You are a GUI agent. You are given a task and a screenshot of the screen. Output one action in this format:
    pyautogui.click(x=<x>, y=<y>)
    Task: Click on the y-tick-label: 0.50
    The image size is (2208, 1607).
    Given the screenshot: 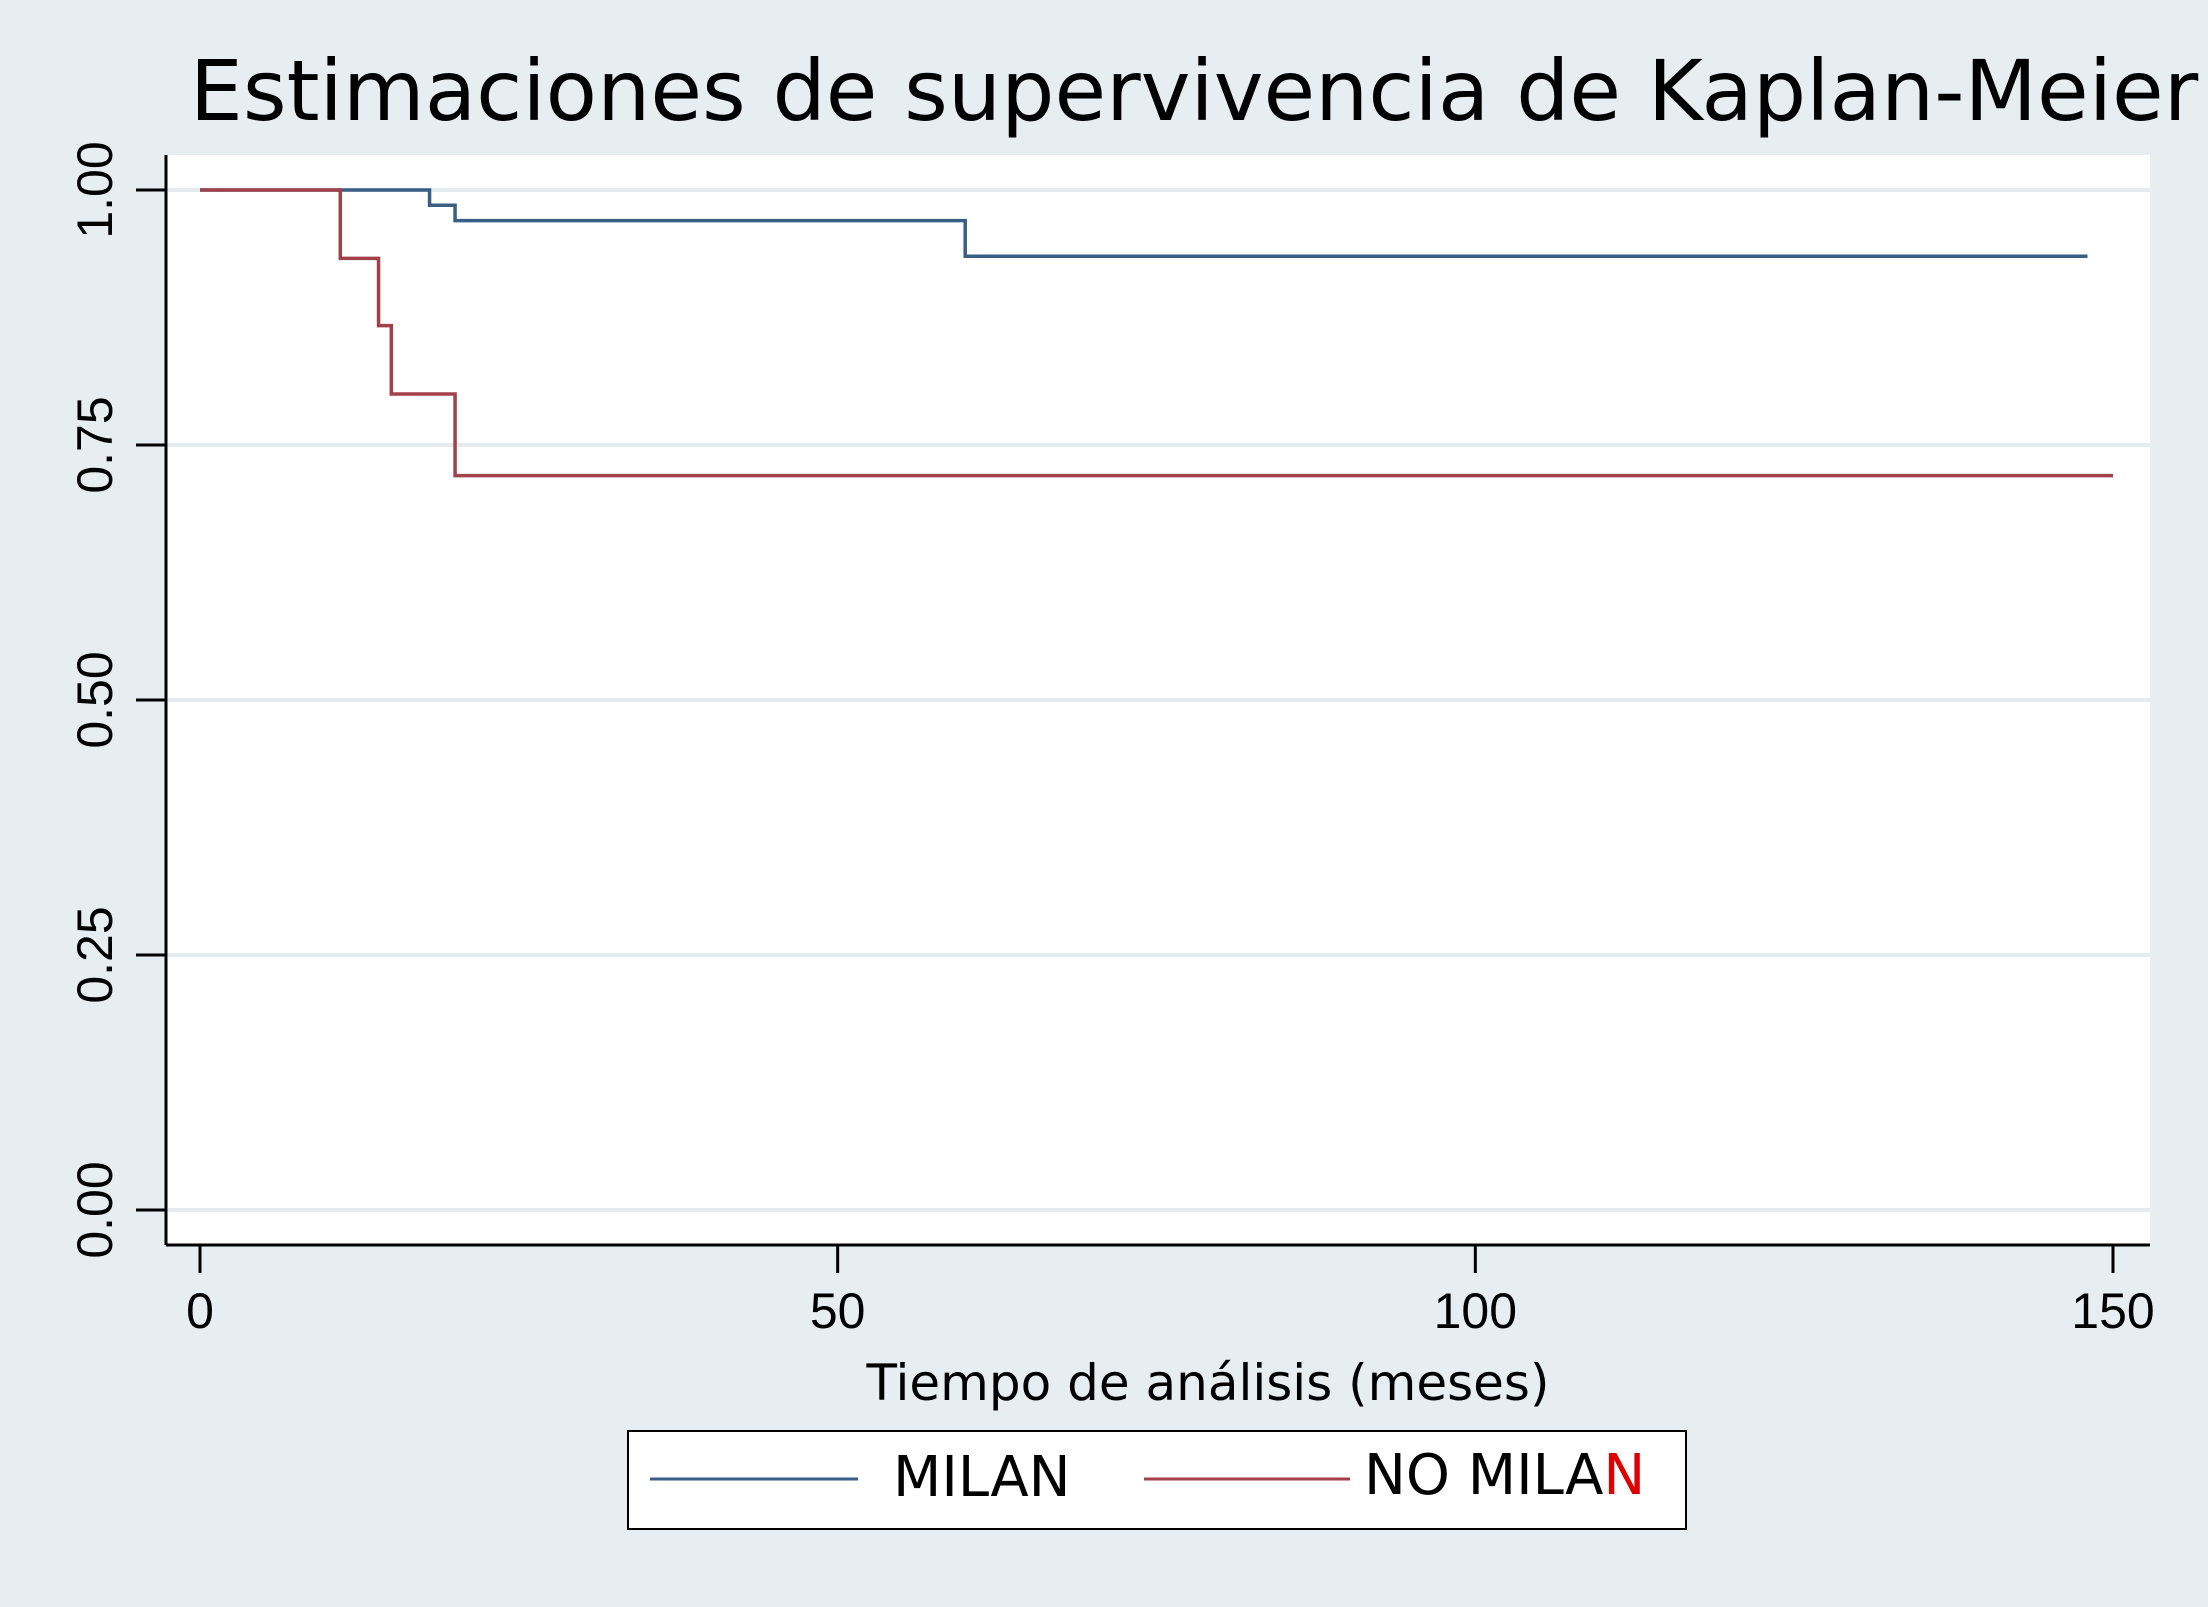 What is the action you would take?
    pyautogui.click(x=95, y=699)
    